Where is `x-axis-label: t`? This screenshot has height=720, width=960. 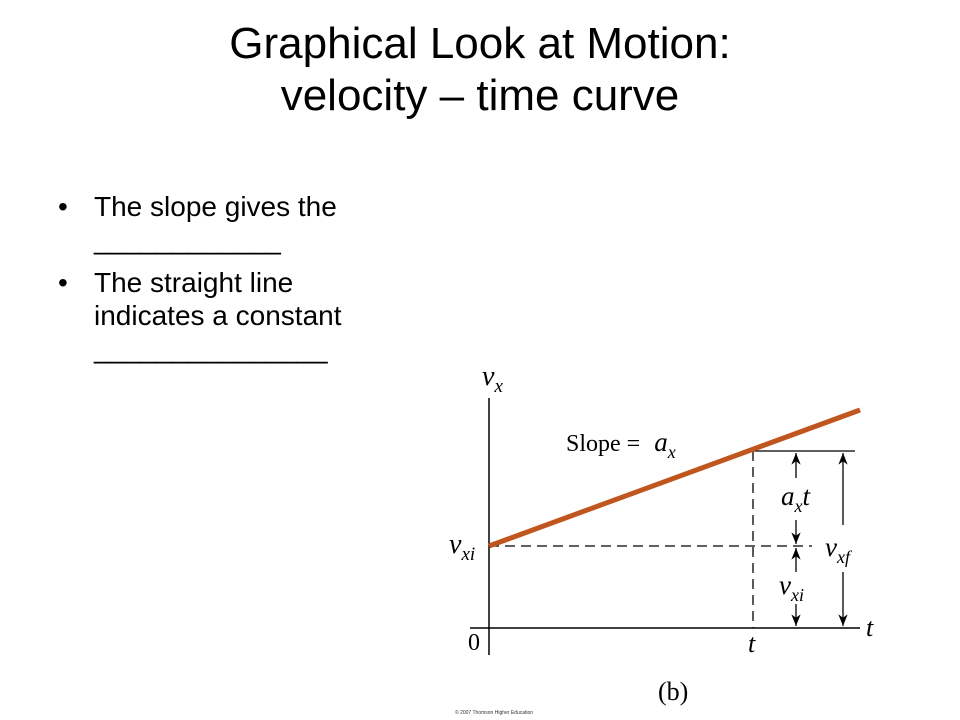
x-axis-label: t is located at coordinates (870, 627).